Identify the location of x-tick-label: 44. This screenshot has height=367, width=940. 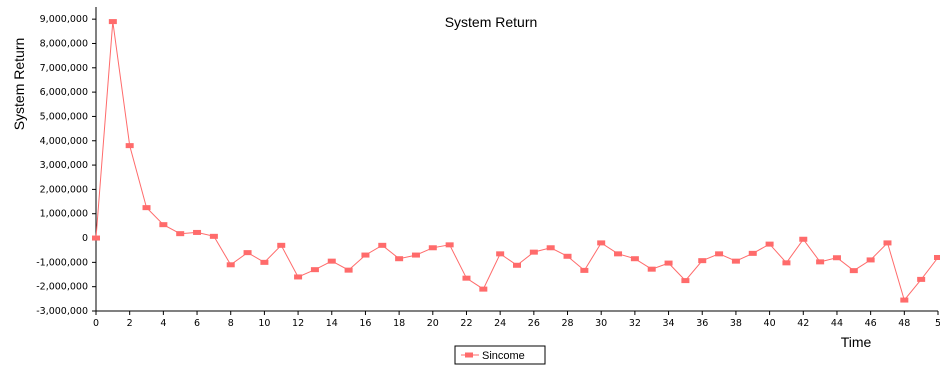
(837, 323).